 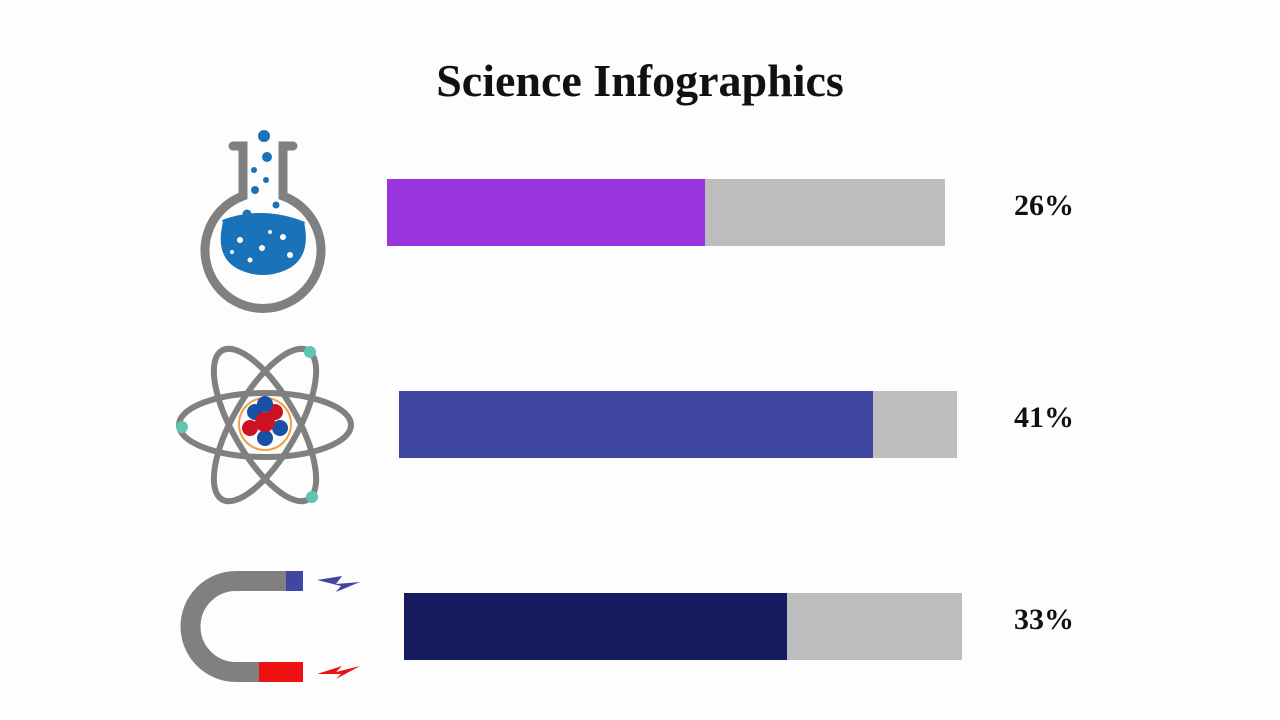 I want to click on flask-icon, so click(x=263, y=221).